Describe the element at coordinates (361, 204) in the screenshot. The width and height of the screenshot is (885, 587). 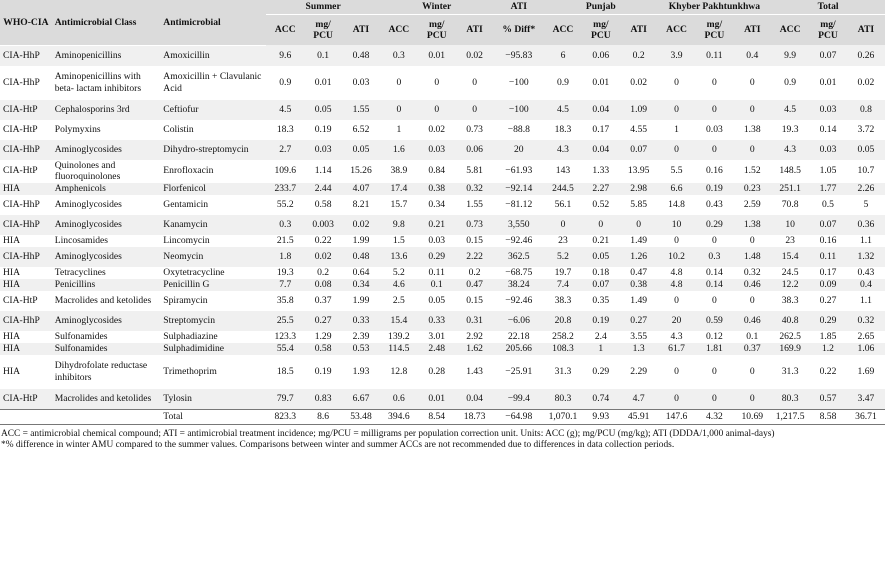
I see `cell-value: 8.21` at that location.